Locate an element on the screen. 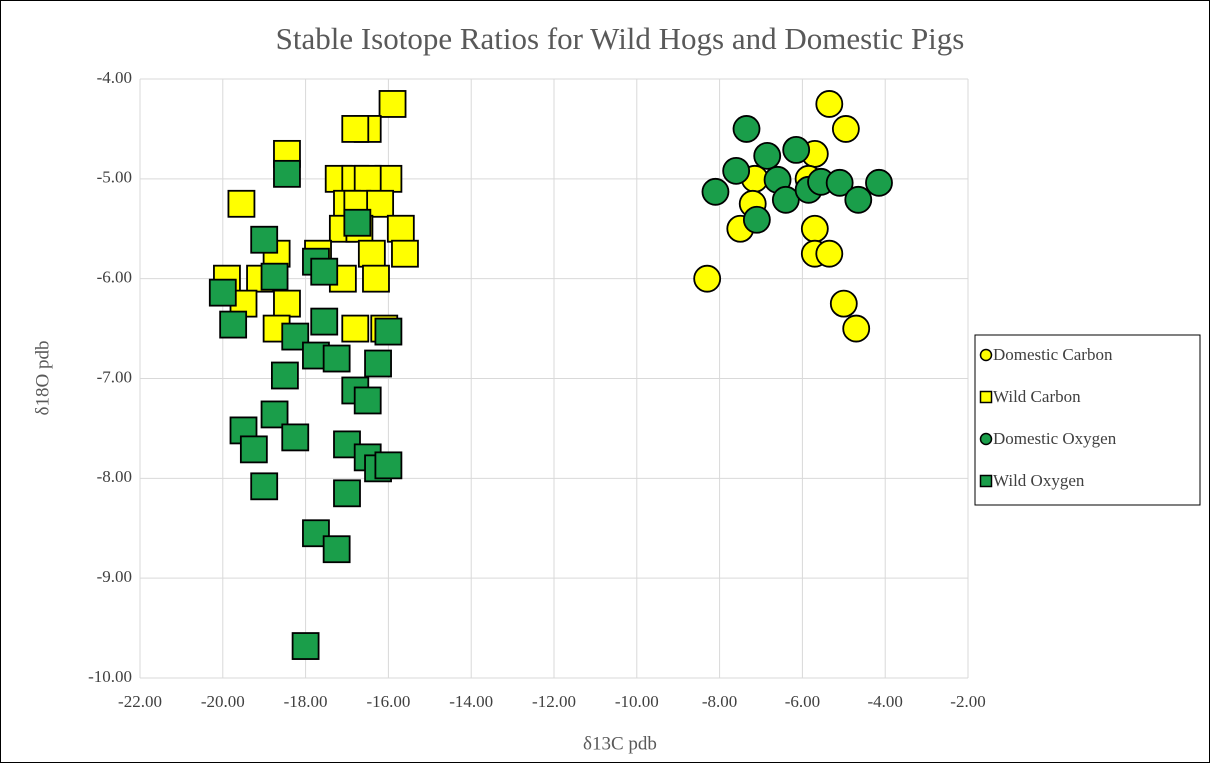  x-axis-label: δ13C pdb is located at coordinates (620, 743).